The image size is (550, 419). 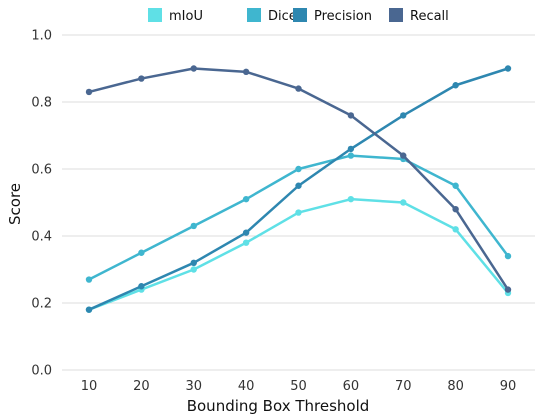 I want to click on x-tick-label: 90, so click(x=508, y=386).